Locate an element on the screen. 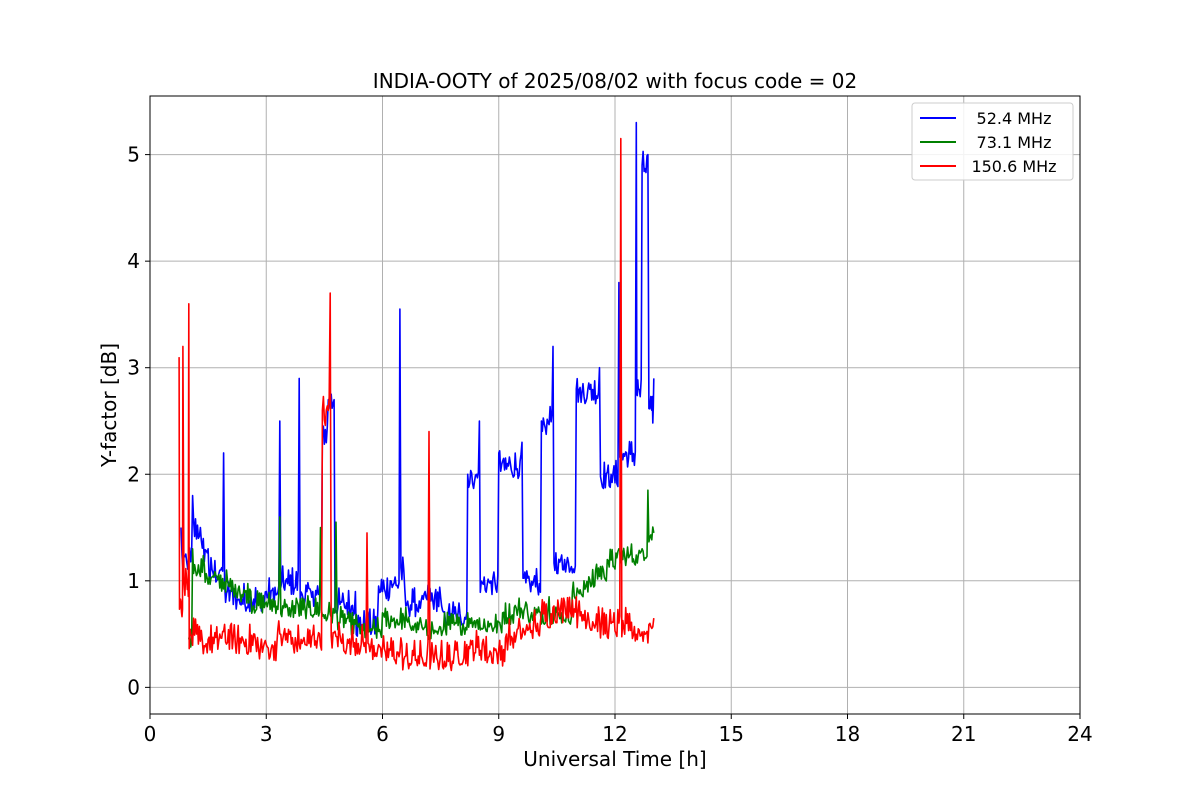  x-tick-label: 0 is located at coordinates (150, 734).